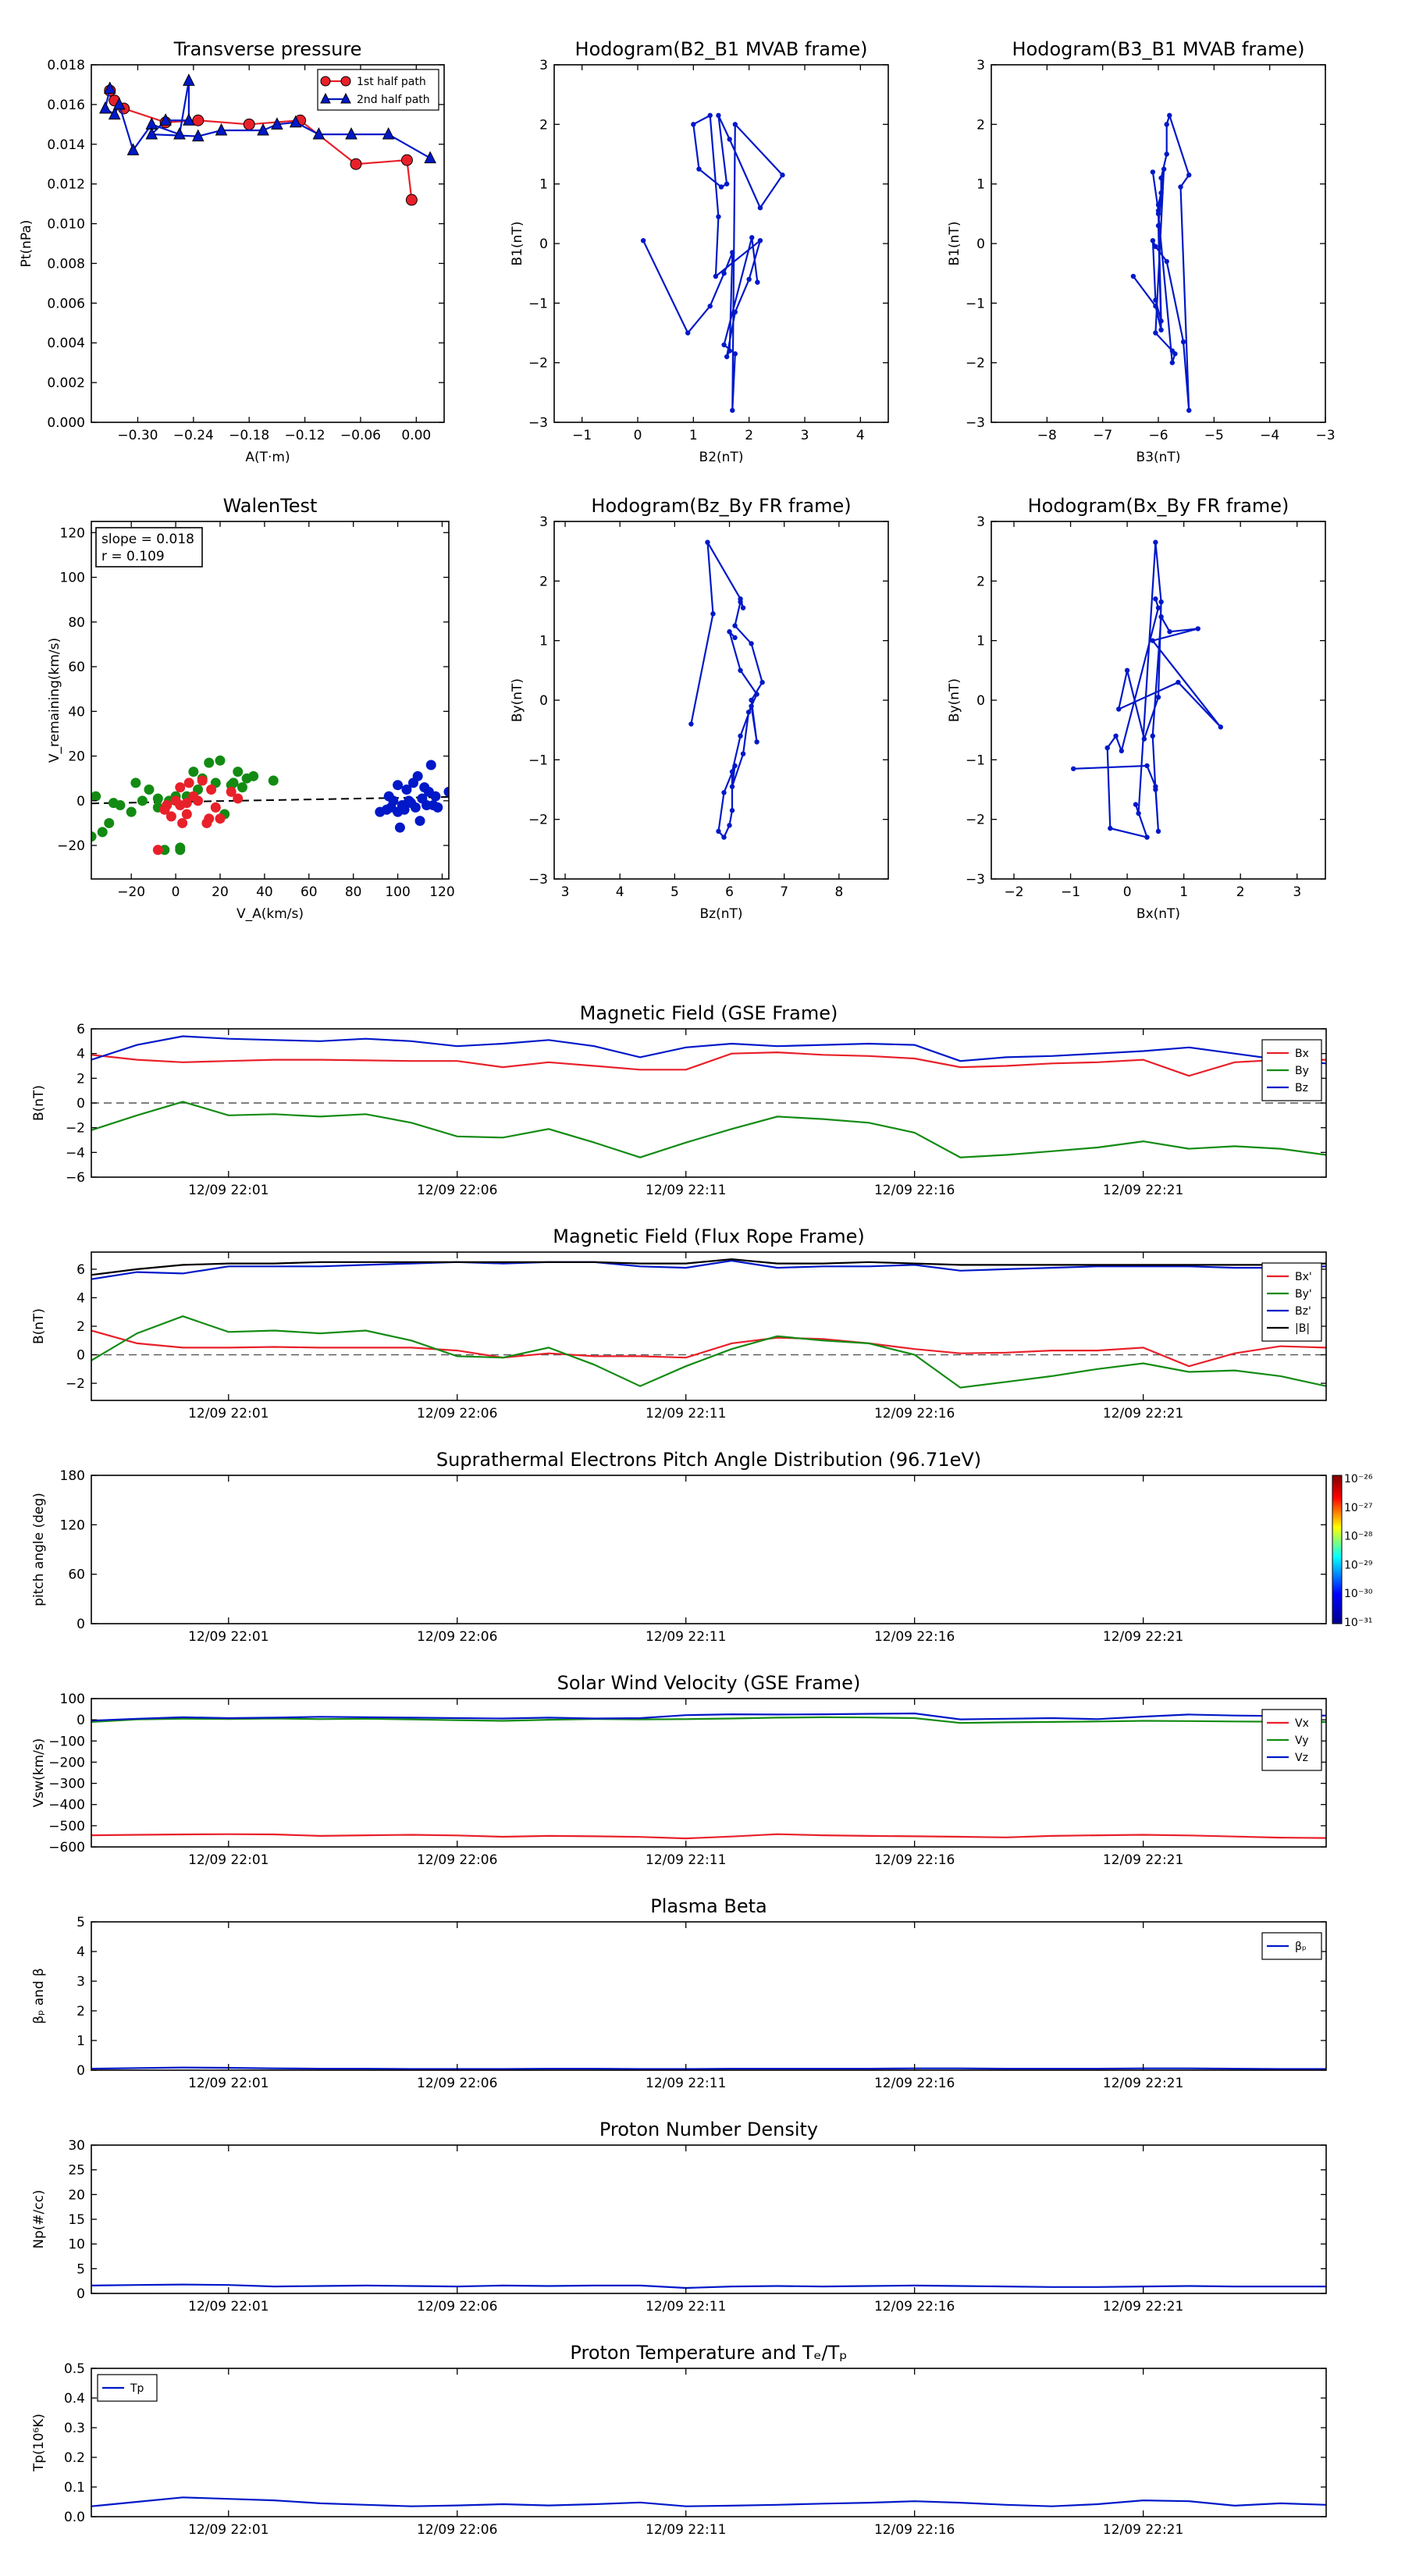 The width and height of the screenshot is (1405, 2576). Describe the element at coordinates (81, 2269) in the screenshot. I see `proton-density-ytick-label: 5` at that location.